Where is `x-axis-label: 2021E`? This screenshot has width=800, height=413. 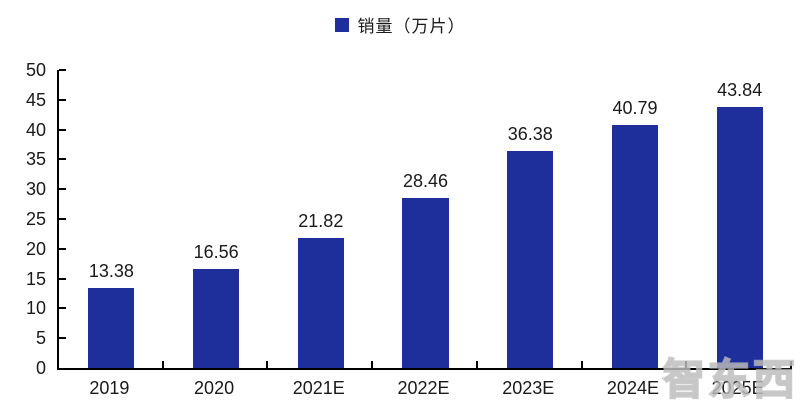
x-axis-label: 2021E is located at coordinates (318, 388).